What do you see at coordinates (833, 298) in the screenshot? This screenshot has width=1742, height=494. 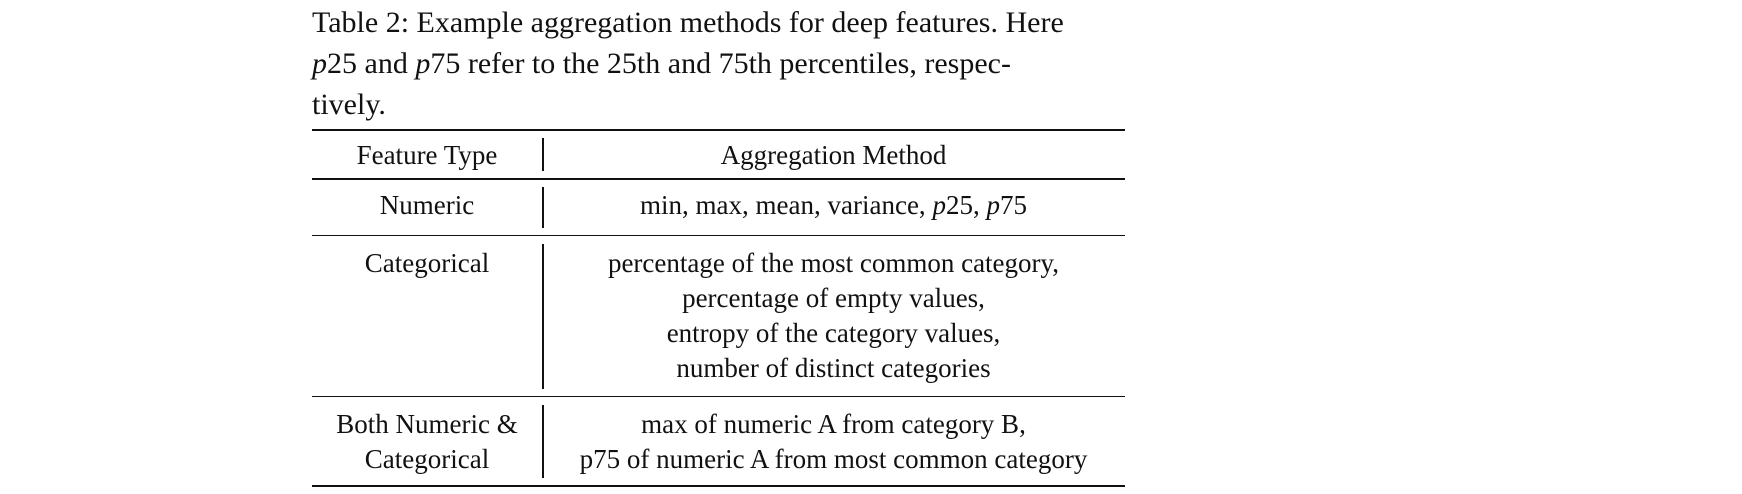 I see `cell-aggregation-method-line: percentage of empty values,` at bounding box center [833, 298].